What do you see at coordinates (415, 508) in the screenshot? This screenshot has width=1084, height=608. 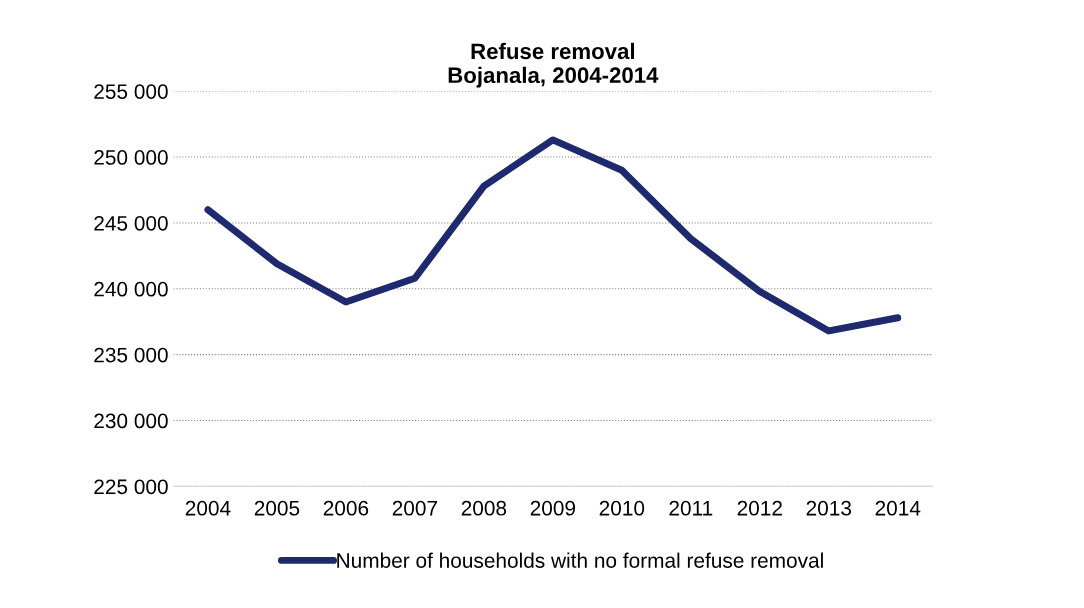 I see `x-tick-label: 2007` at bounding box center [415, 508].